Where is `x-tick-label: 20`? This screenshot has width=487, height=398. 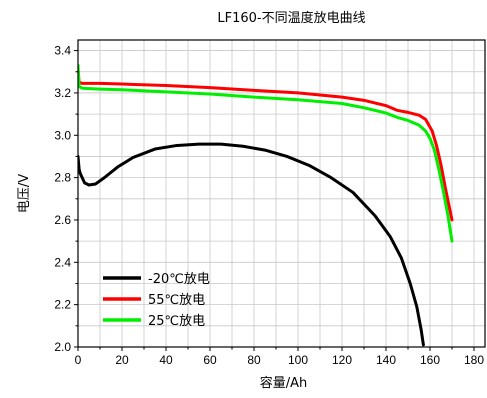
x-tick-label: 20 is located at coordinates (122, 360).